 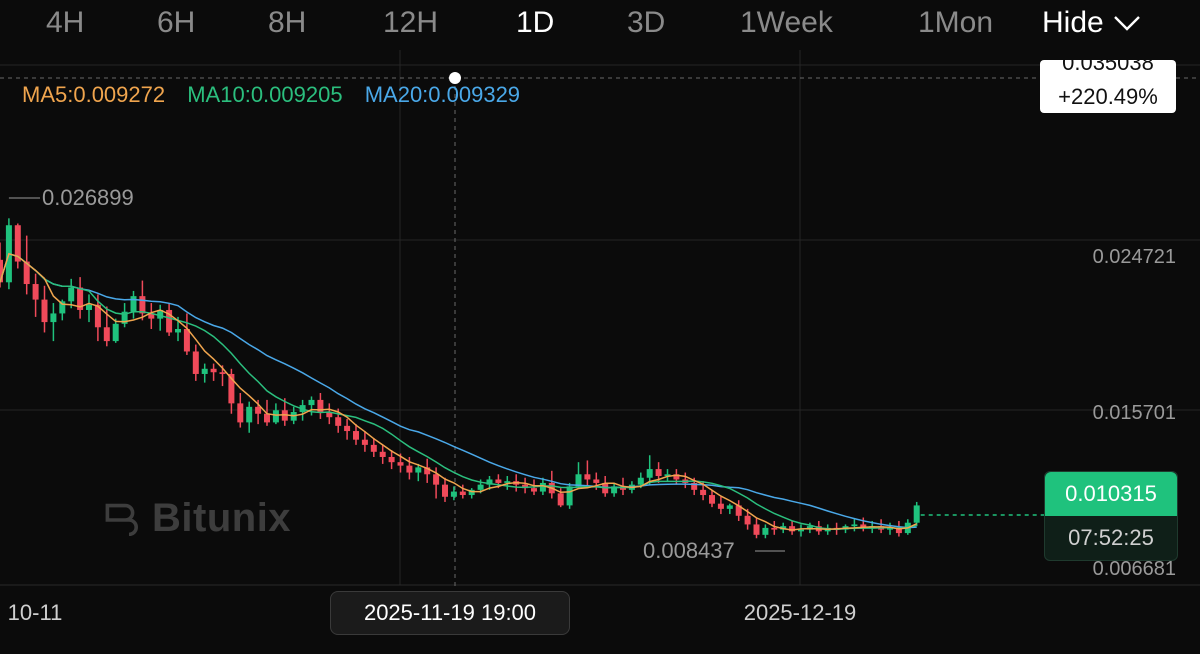 I want to click on tab-12h: 12H, so click(x=411, y=22).